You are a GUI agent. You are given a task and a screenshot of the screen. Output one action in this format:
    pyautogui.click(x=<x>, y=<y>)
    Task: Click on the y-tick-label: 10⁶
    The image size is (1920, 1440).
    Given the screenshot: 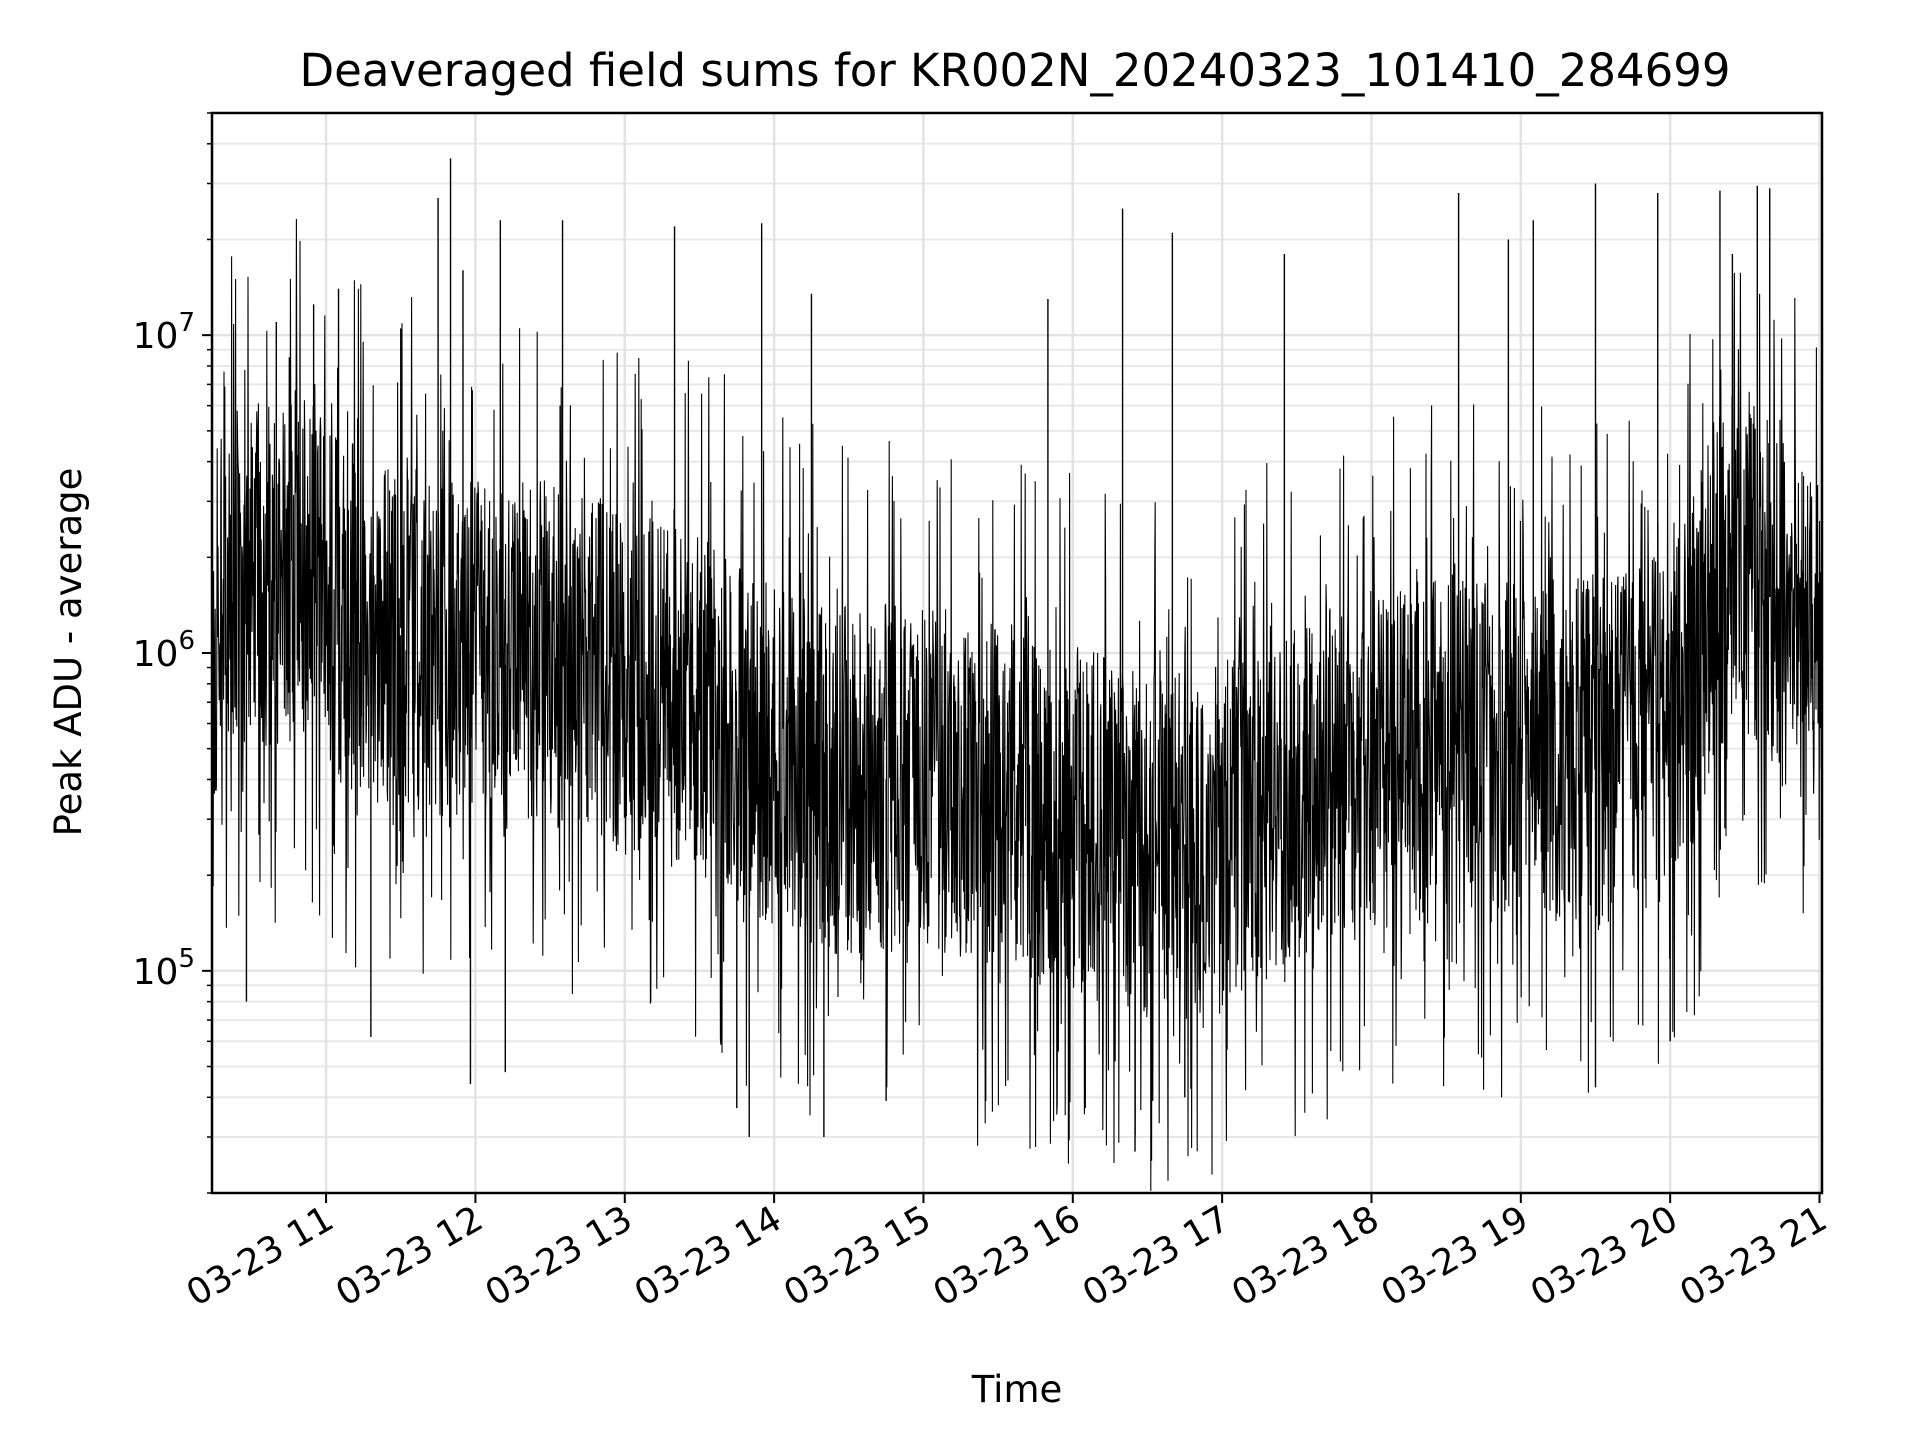 What is the action you would take?
    pyautogui.click(x=164, y=650)
    